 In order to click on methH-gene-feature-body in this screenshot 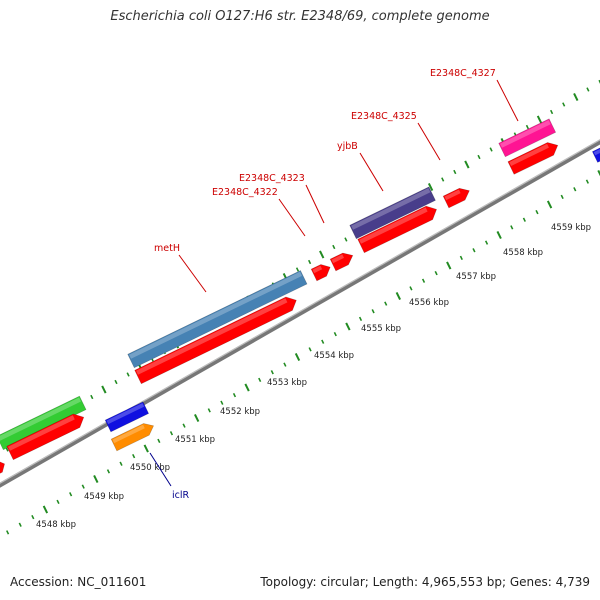, I will do `click(217, 319)`.